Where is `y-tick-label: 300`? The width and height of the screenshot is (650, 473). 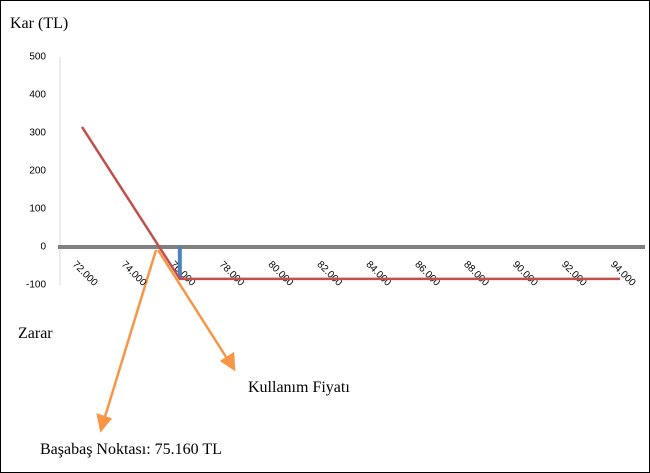
y-tick-label: 300 is located at coordinates (37, 133).